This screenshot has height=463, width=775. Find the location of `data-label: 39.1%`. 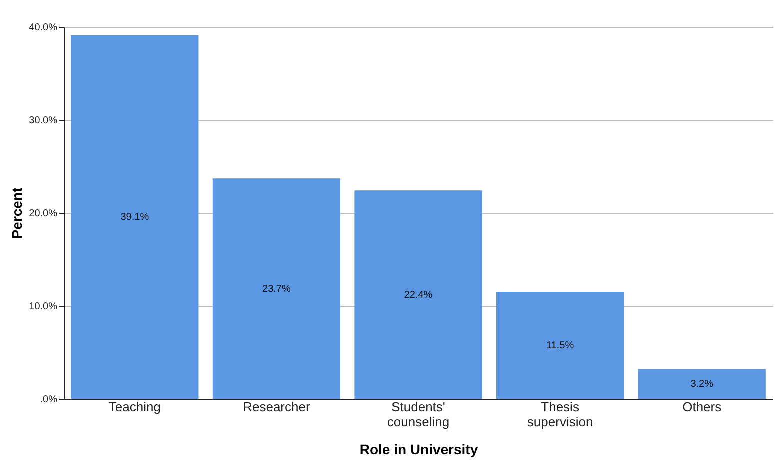

data-label: 39.1% is located at coordinates (135, 218).